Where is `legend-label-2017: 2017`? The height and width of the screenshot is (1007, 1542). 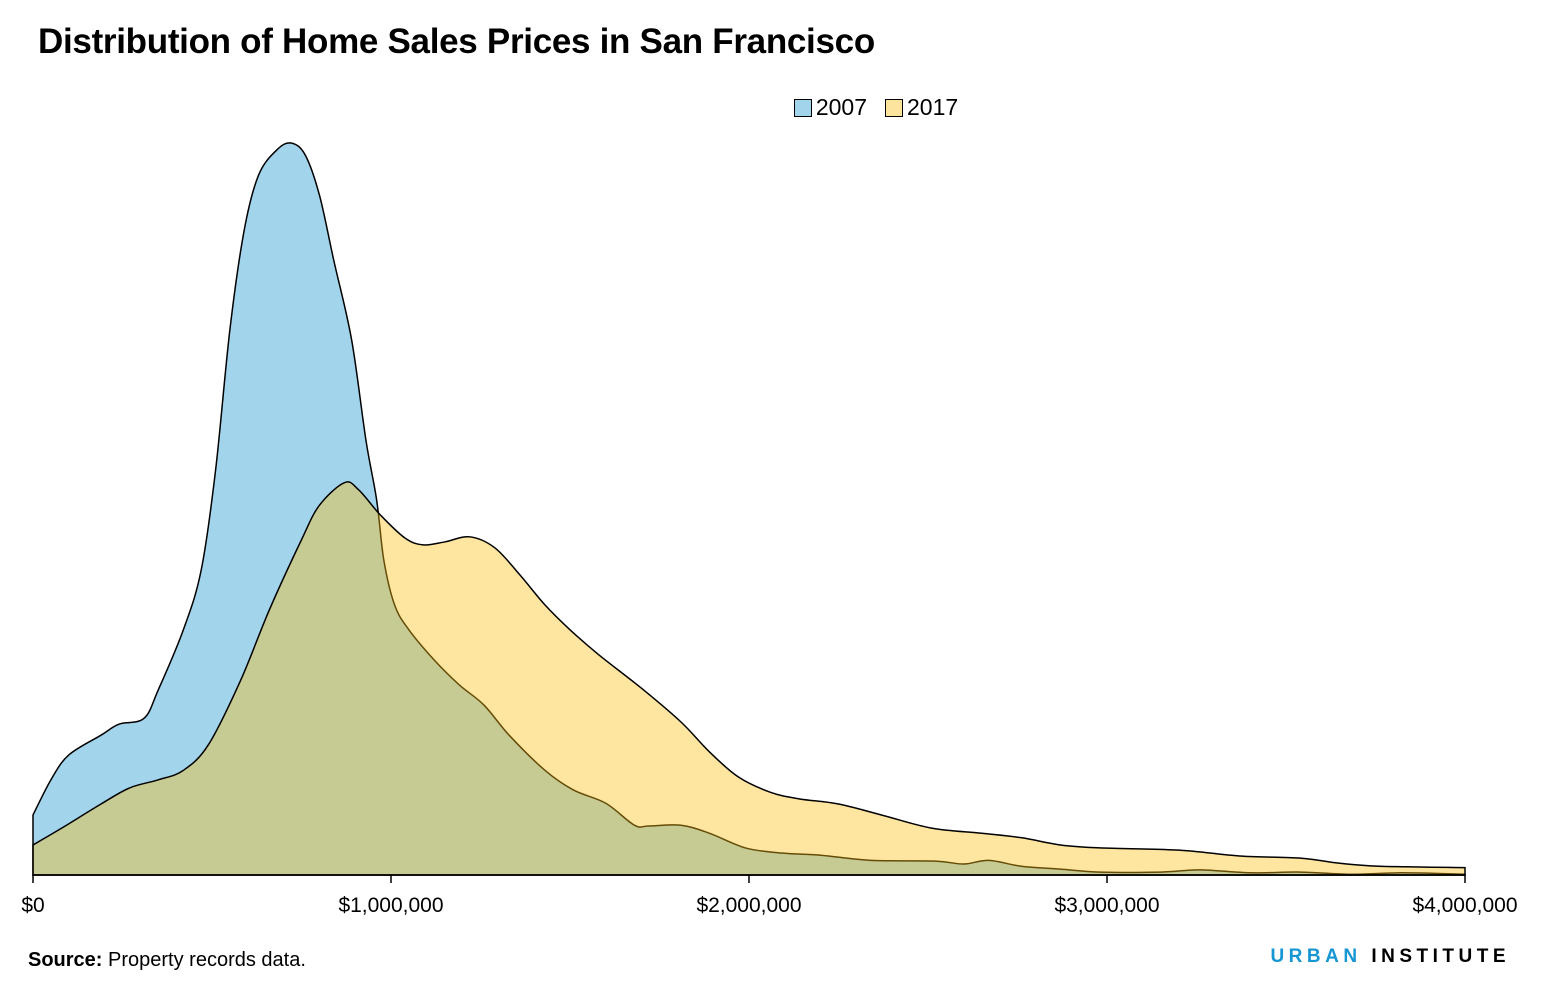 legend-label-2017: 2017 is located at coordinates (933, 107).